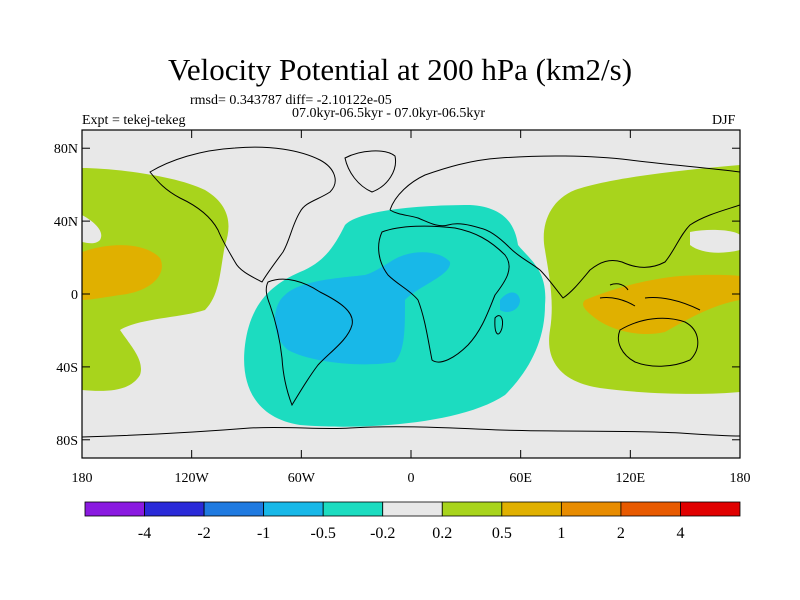 The height and width of the screenshot is (600, 800). What do you see at coordinates (680, 533) in the screenshot?
I see `colorbar-label: 4` at bounding box center [680, 533].